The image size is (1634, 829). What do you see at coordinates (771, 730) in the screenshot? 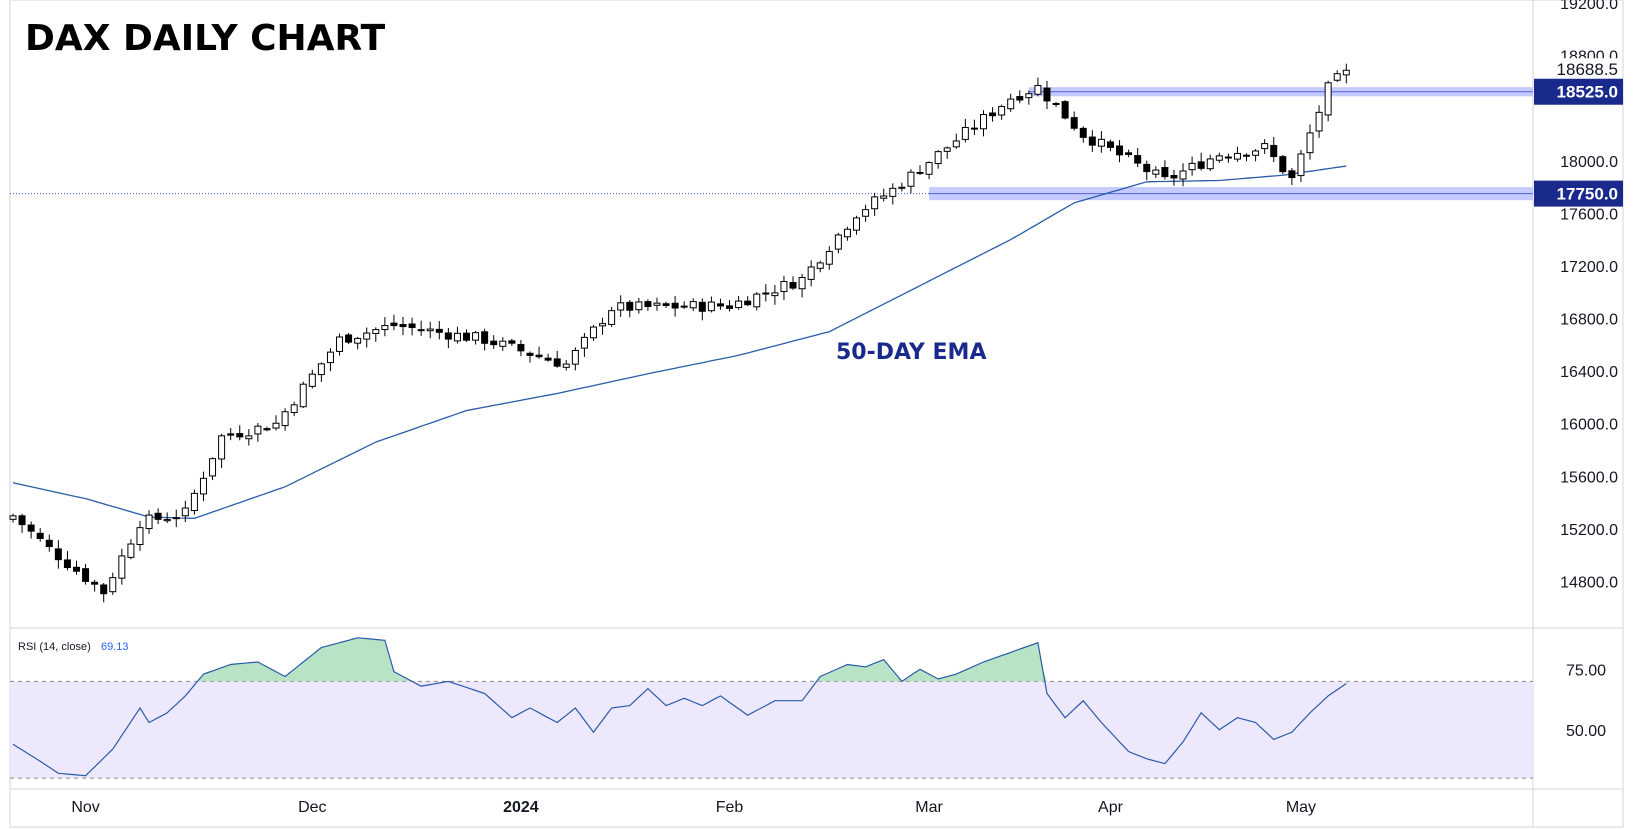
I see `rsi-band` at bounding box center [771, 730].